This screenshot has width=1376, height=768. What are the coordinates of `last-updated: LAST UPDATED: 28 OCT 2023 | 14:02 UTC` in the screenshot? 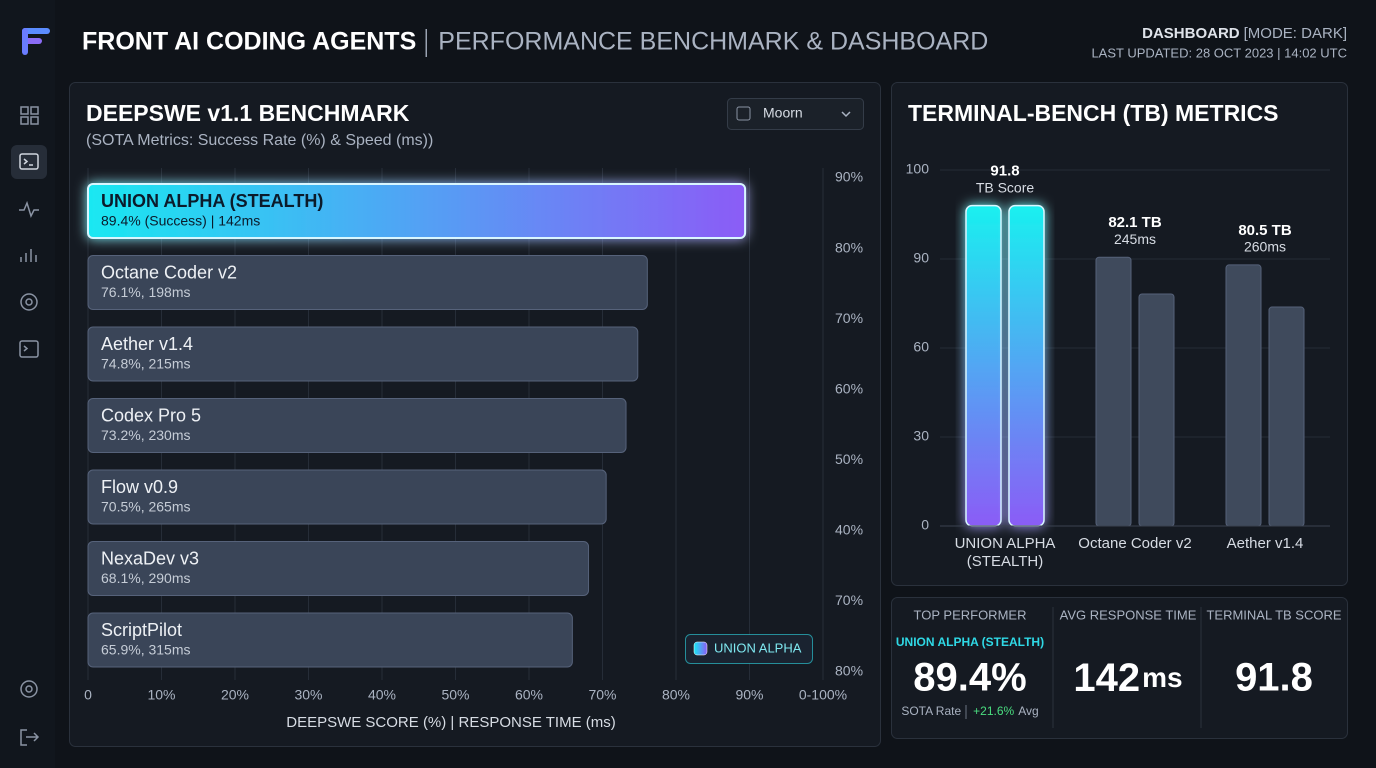 It's located at (1219, 52).